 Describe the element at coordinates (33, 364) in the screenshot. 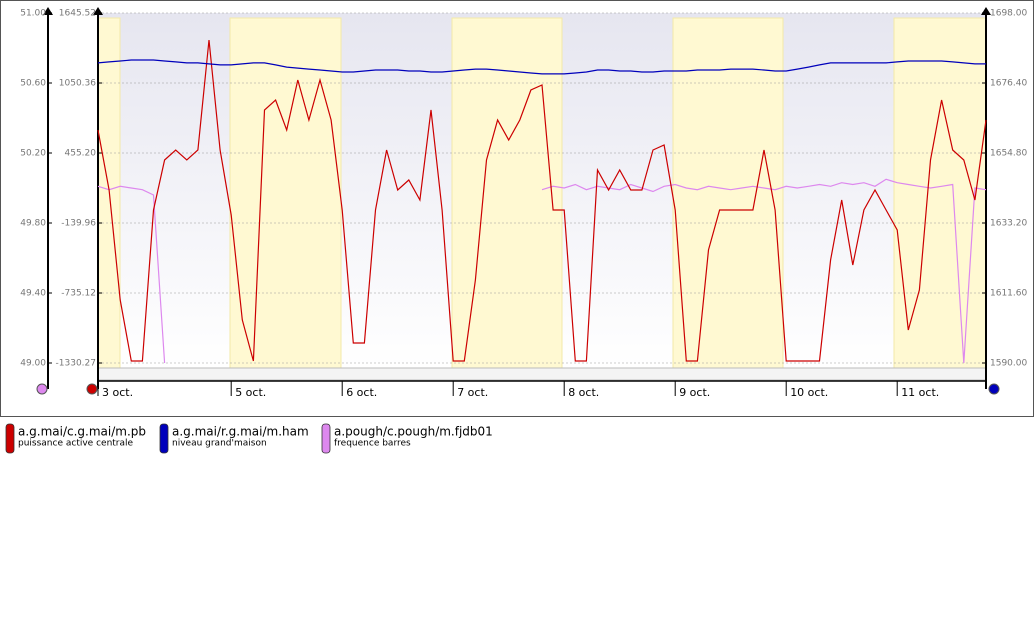

I see `y-tick-label: 49.00` at that location.